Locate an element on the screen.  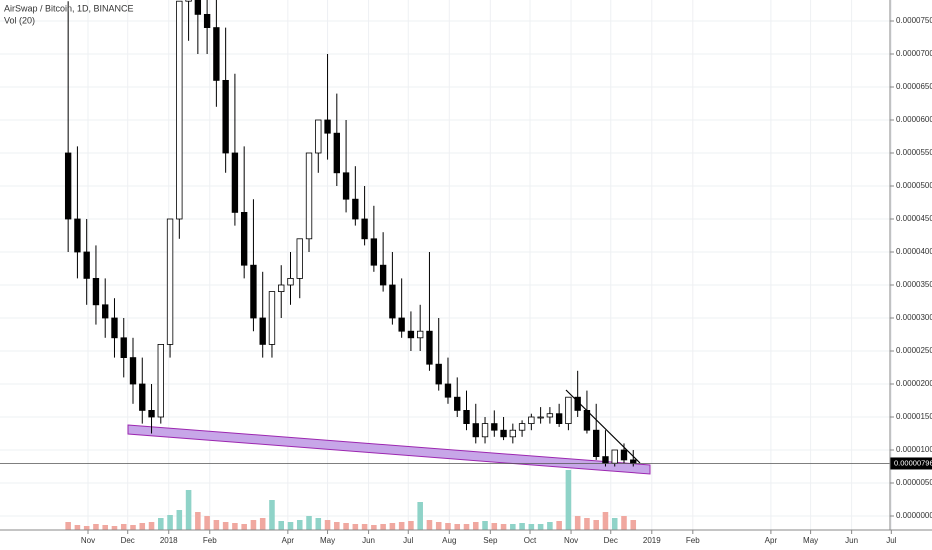
x-tick-label: Nov is located at coordinates (571, 540).